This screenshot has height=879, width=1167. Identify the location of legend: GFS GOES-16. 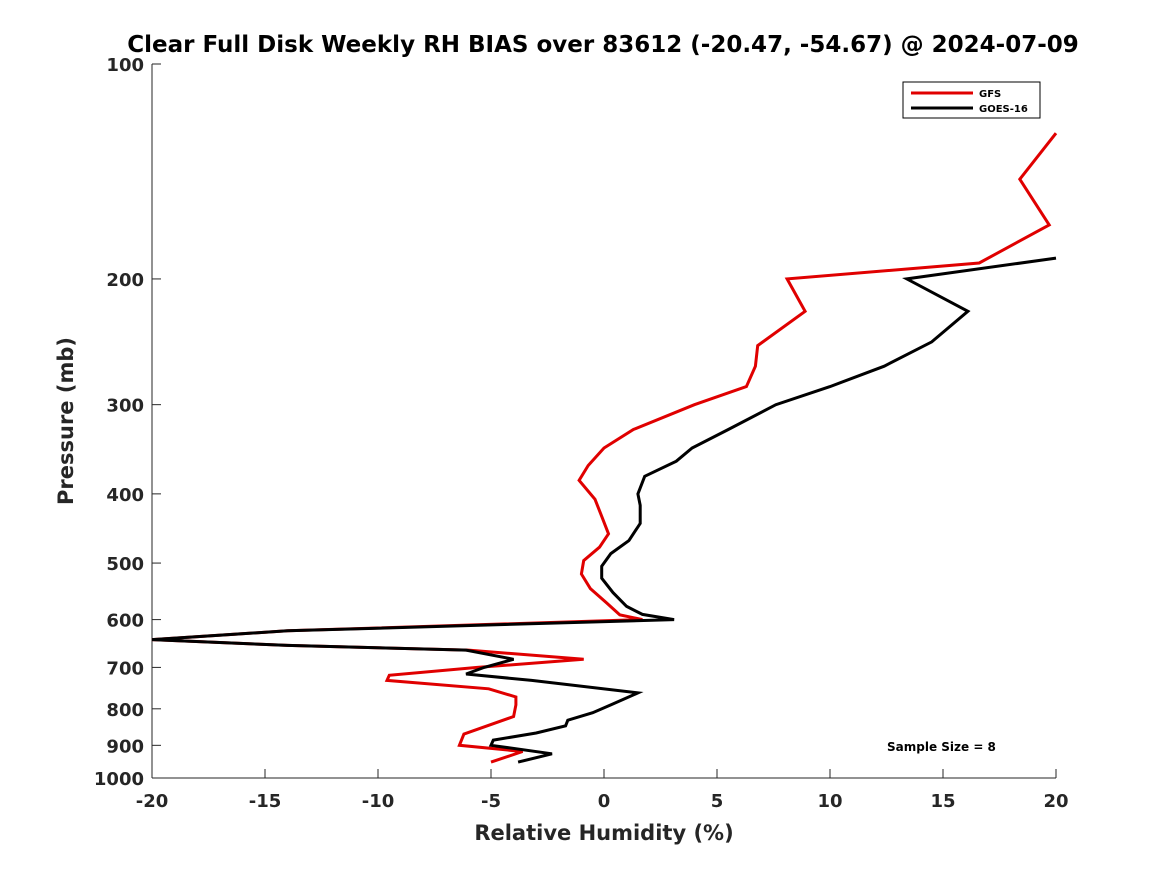
(971, 100).